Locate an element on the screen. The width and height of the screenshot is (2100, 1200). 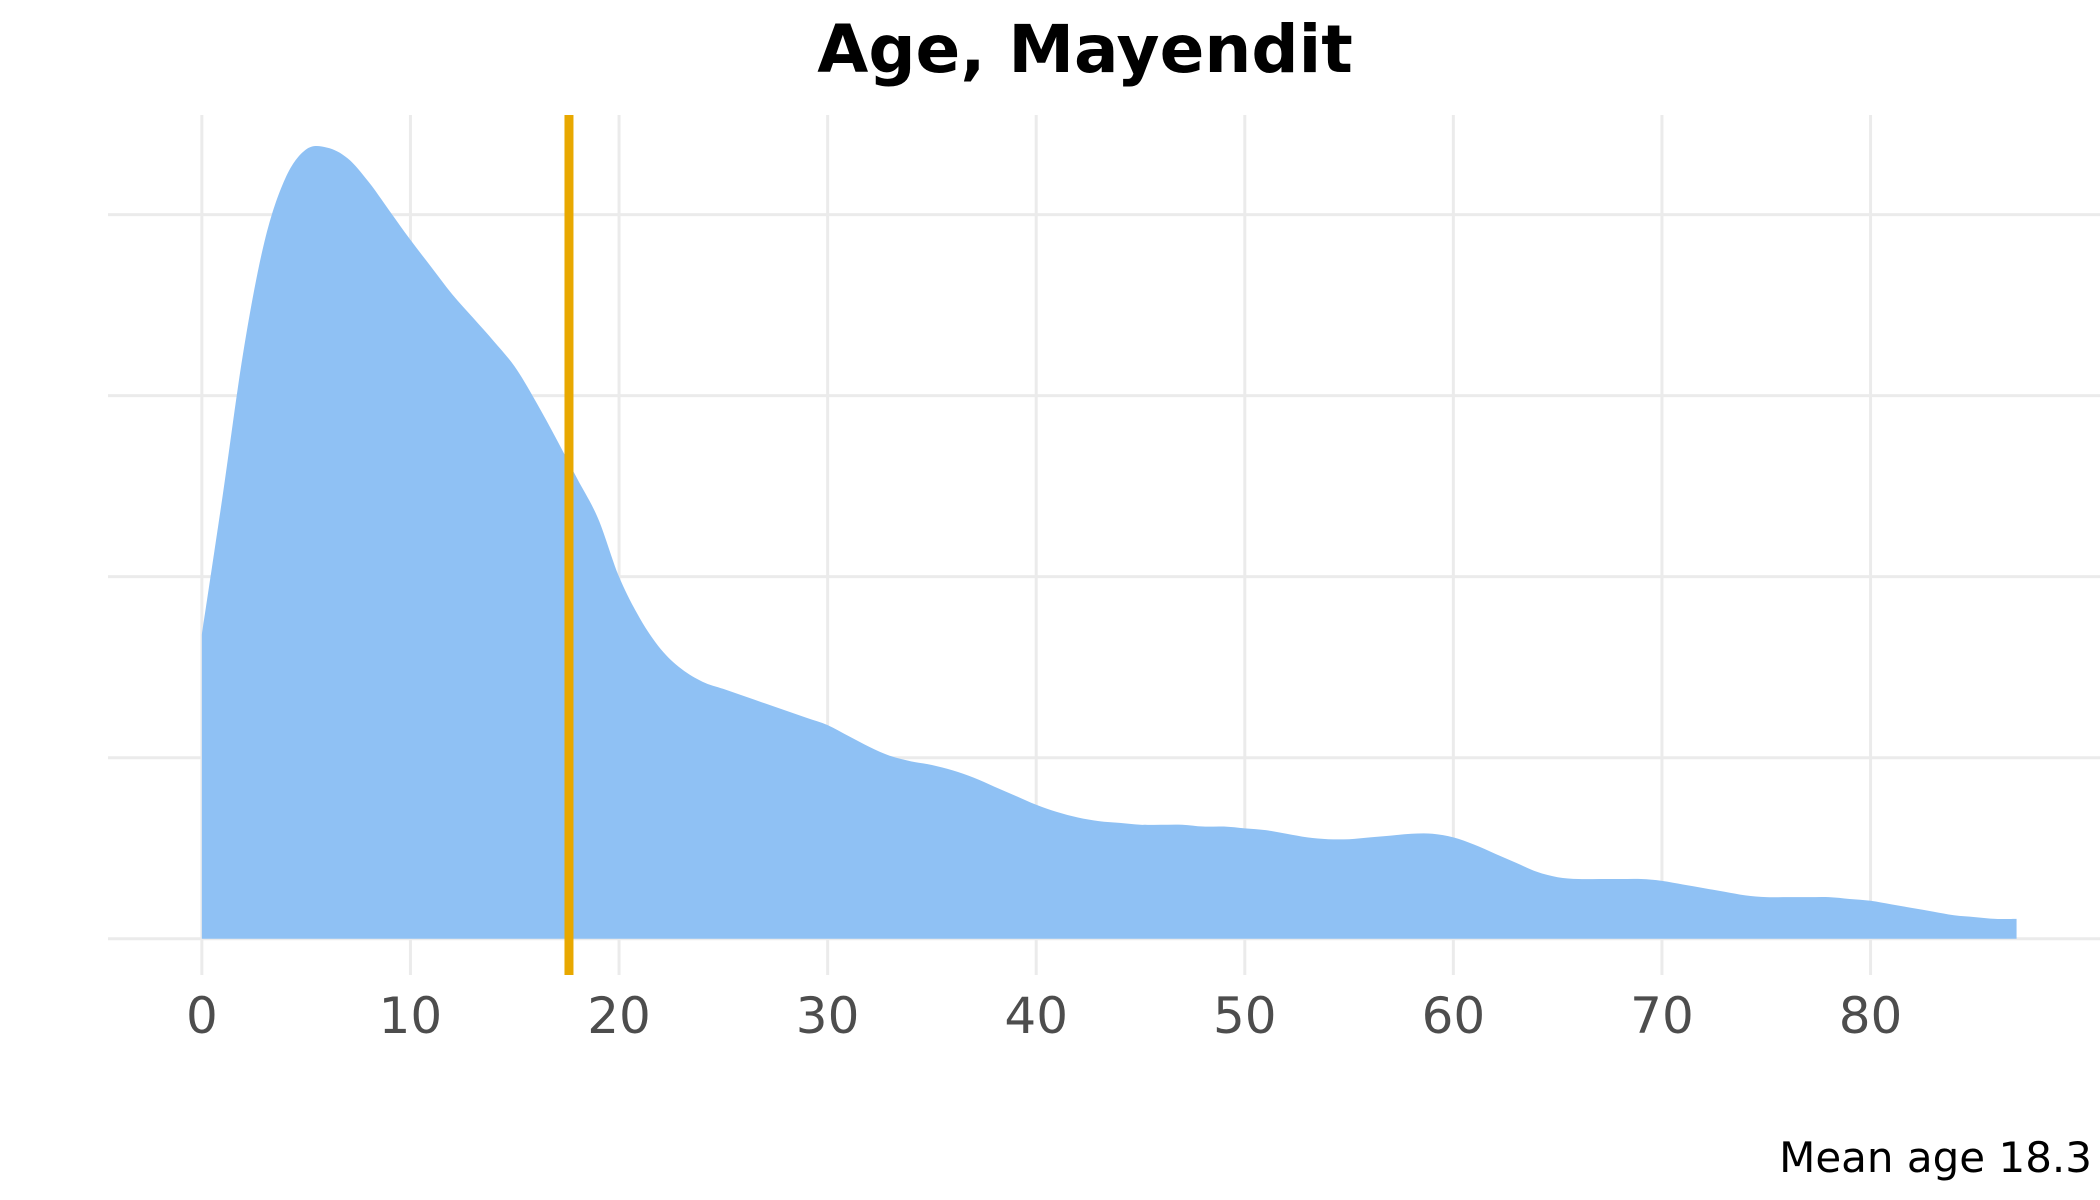
x-tick-label: 50 is located at coordinates (1245, 1016).